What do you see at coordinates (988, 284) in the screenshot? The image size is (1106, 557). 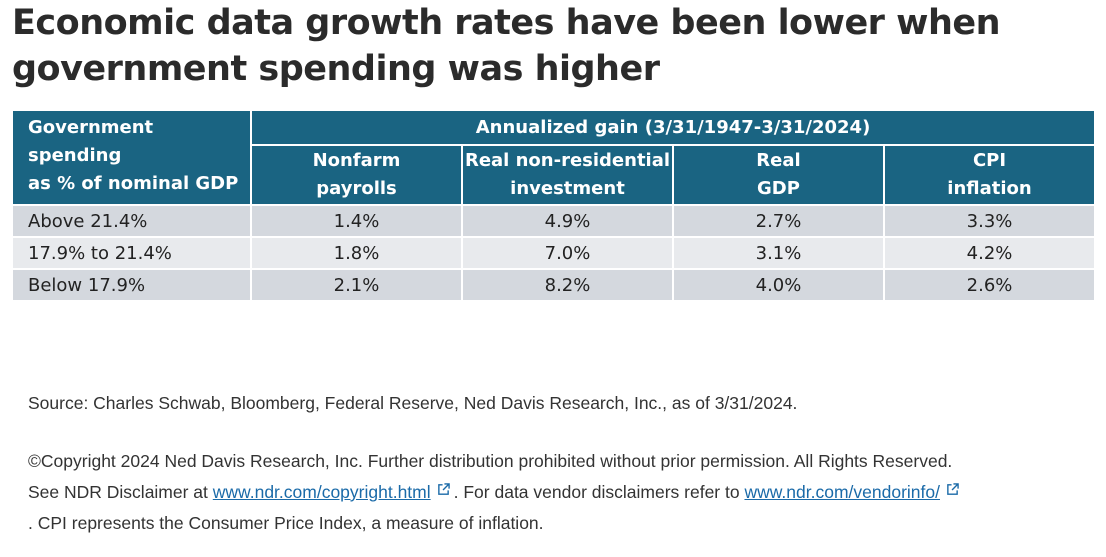 I see `table-cell: 2.6%` at bounding box center [988, 284].